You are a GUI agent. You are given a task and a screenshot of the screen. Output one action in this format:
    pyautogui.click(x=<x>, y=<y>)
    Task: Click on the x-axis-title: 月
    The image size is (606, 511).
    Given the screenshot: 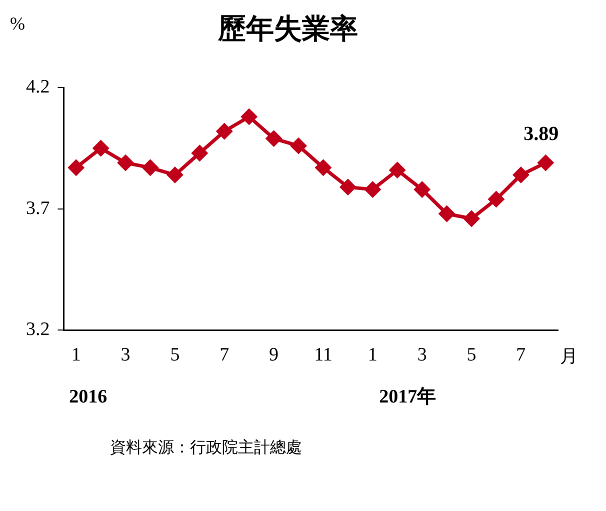 What is the action you would take?
    pyautogui.click(x=569, y=356)
    